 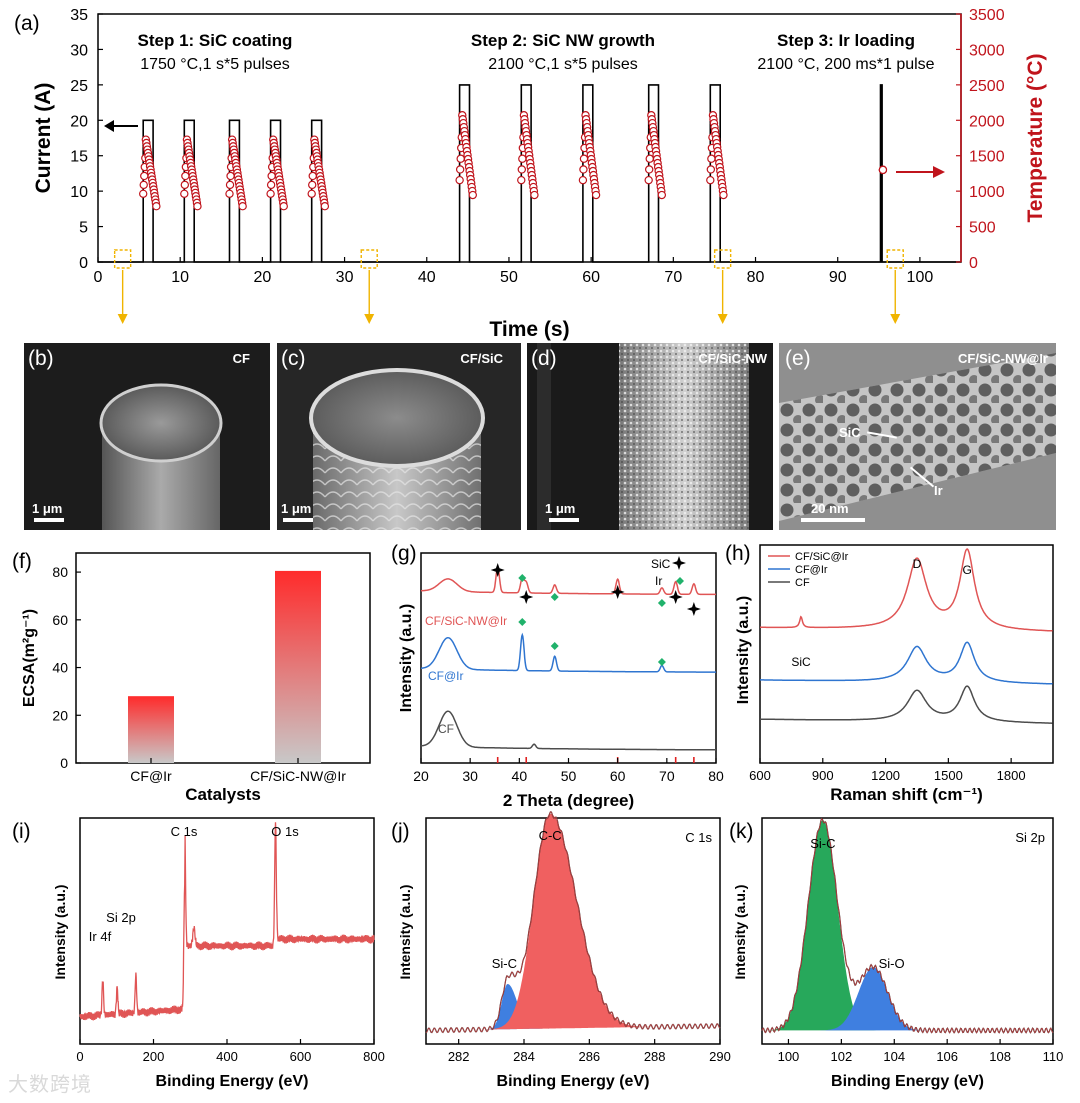 I want to click on raman-legend-label: CF, so click(x=802, y=583).